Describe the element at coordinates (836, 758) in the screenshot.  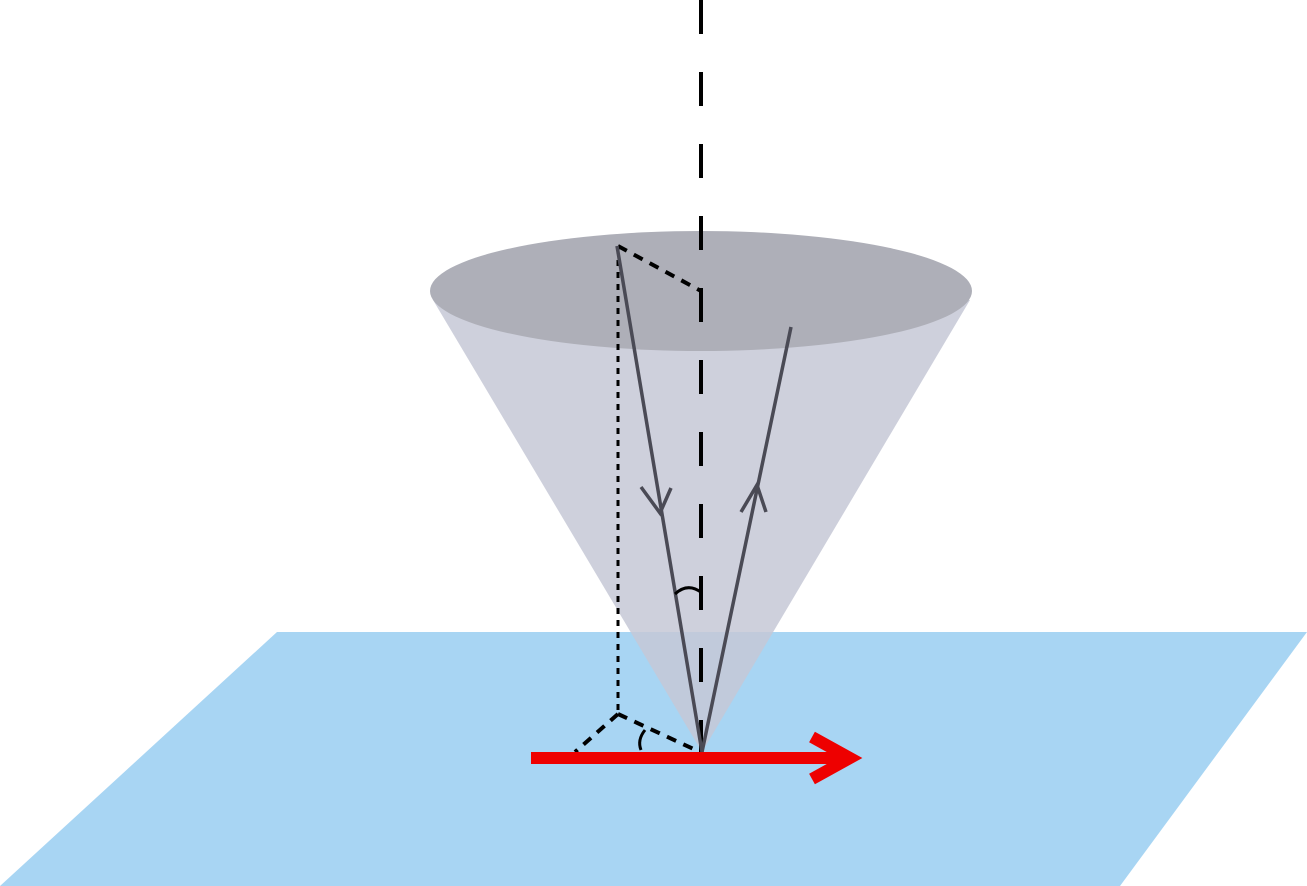
I see `direction-arrow-head` at that location.